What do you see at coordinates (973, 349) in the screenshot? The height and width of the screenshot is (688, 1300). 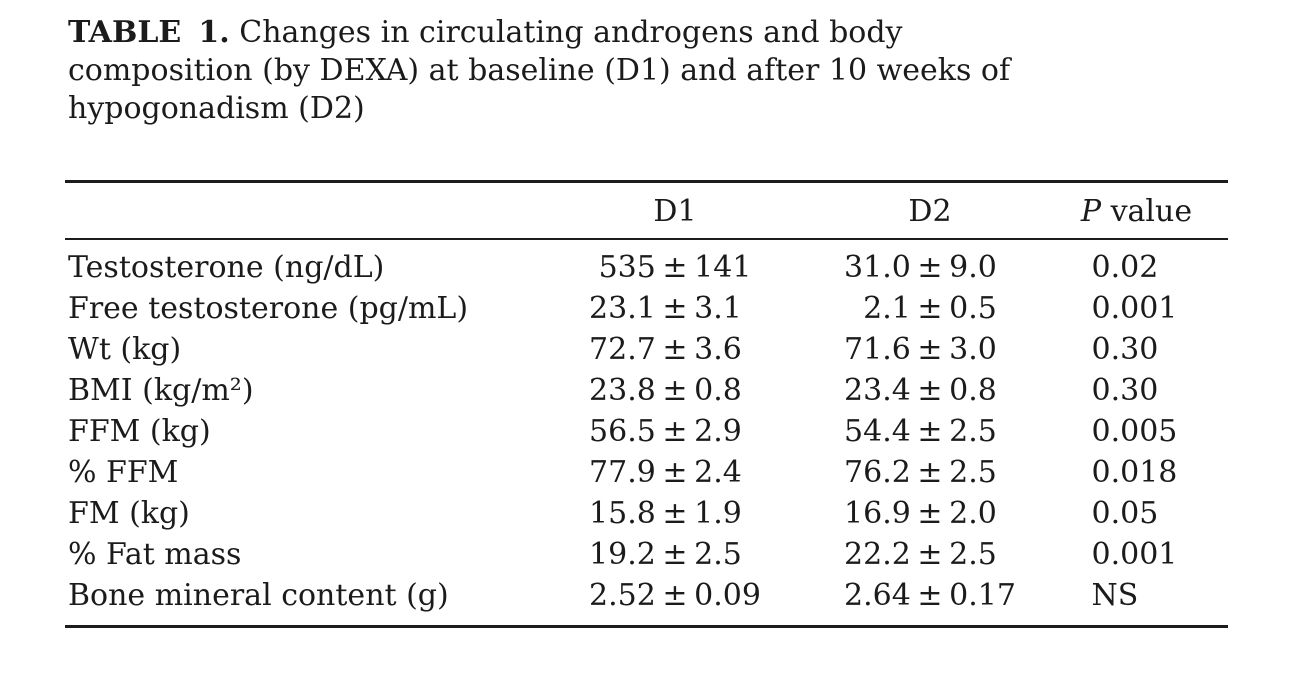 I see `d2-sd: 3.0` at bounding box center [973, 349].